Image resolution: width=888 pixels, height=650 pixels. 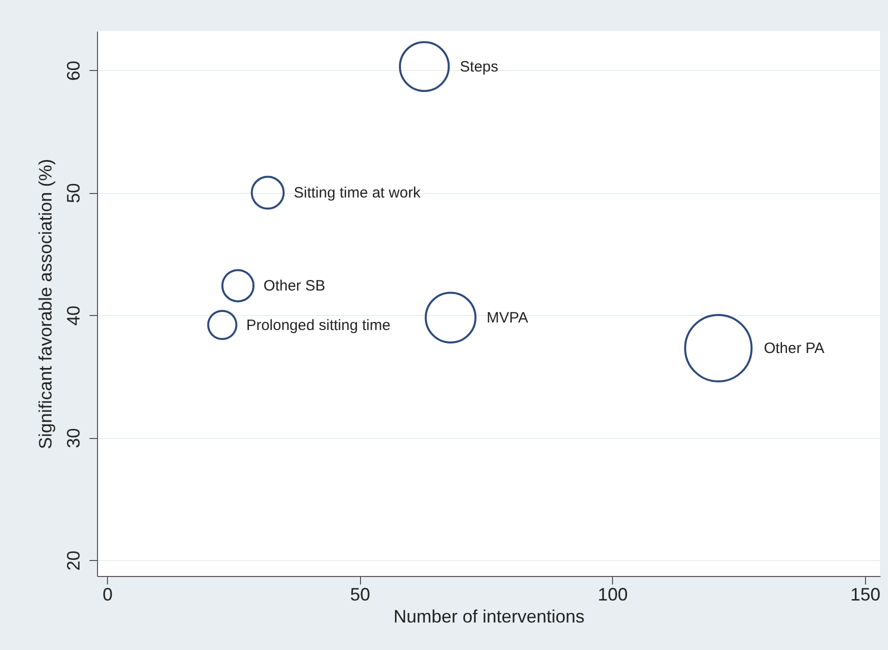 What do you see at coordinates (318, 325) in the screenshot?
I see `annotation: Prolonged sitting time` at bounding box center [318, 325].